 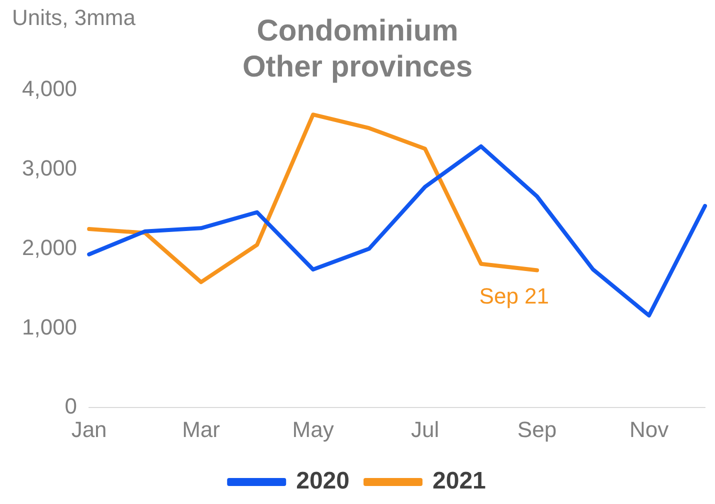 I want to click on x-tick-label: Jul, so click(x=425, y=429).